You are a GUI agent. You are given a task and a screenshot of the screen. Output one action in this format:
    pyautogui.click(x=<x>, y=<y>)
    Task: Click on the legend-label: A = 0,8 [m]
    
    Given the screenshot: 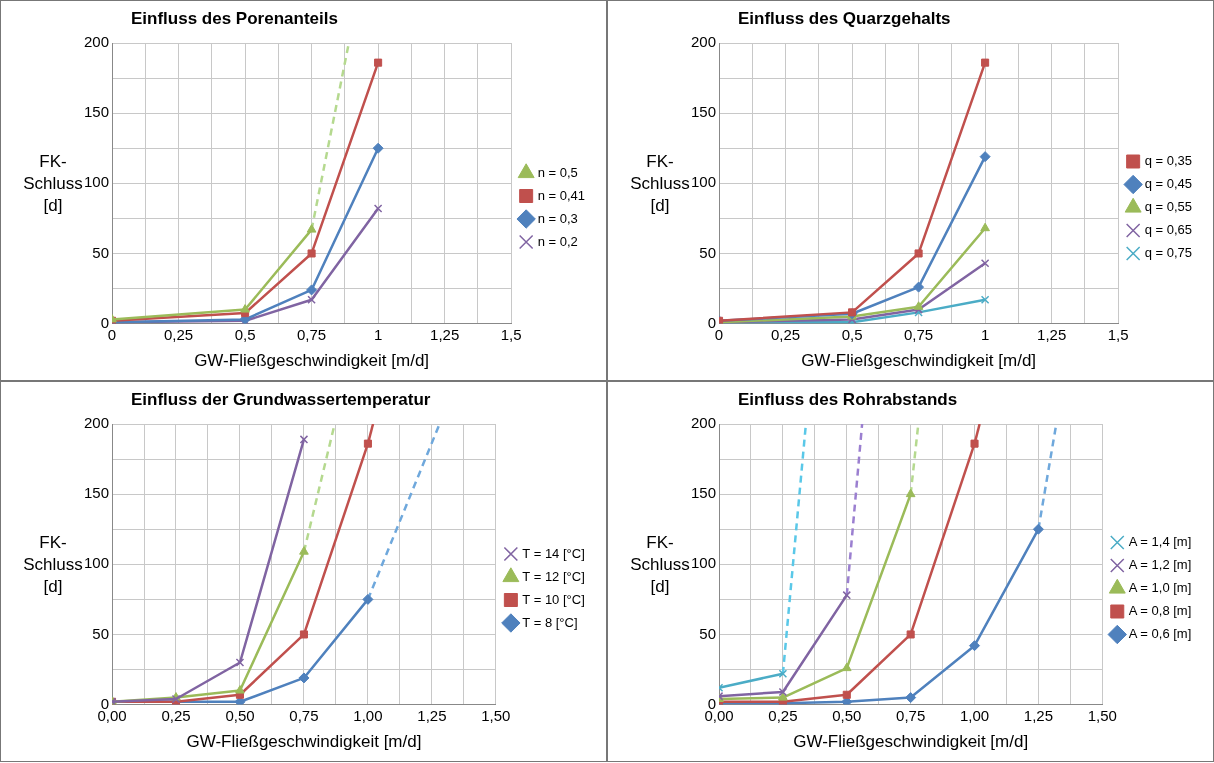 What is the action you would take?
    pyautogui.click(x=1160, y=611)
    